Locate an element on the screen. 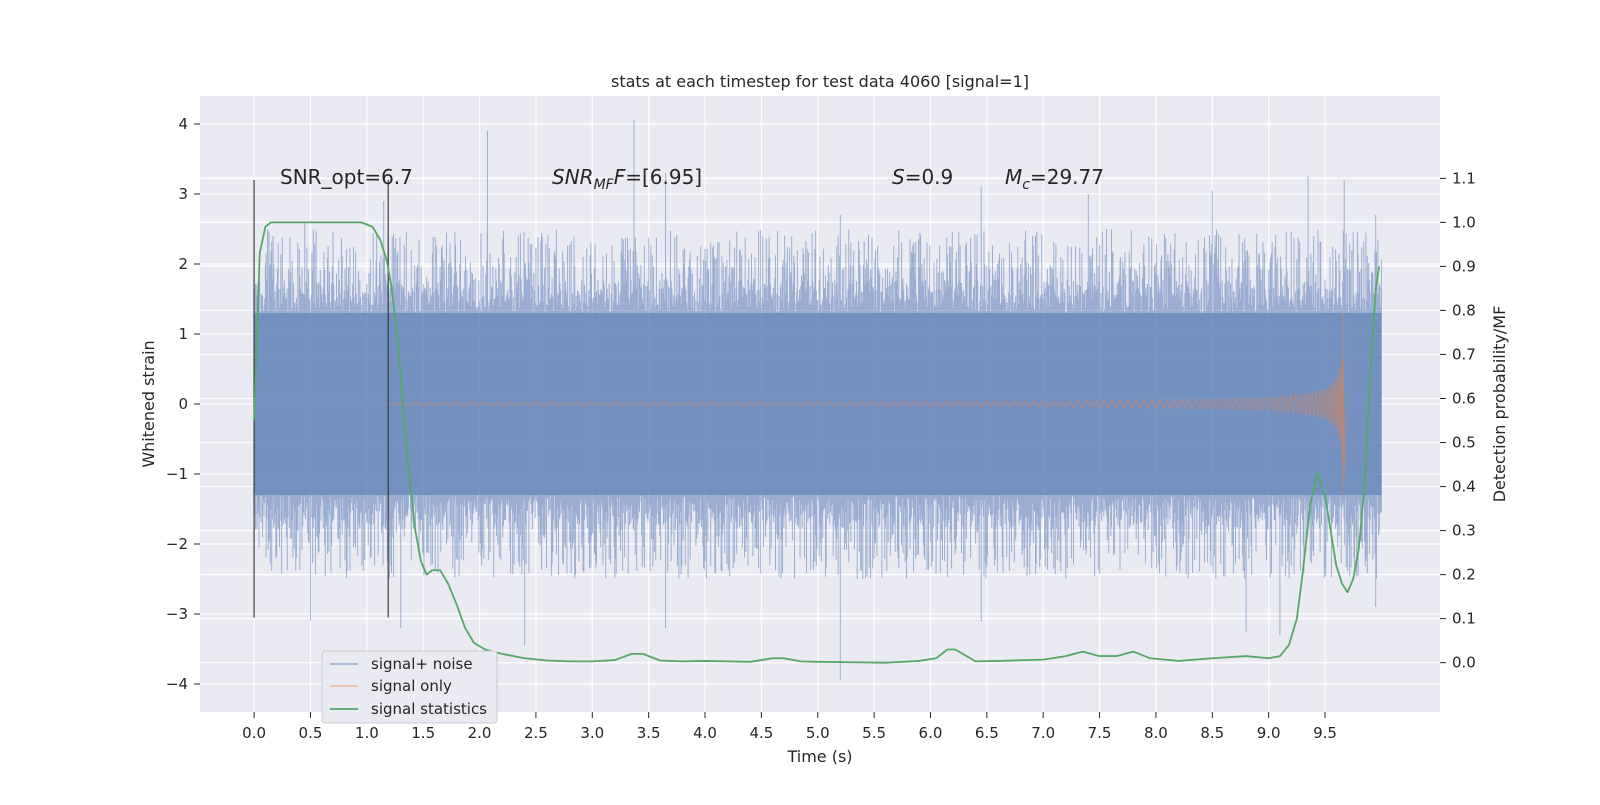 The width and height of the screenshot is (1600, 805). y2-tick-label: 0.6 is located at coordinates (1464, 398).